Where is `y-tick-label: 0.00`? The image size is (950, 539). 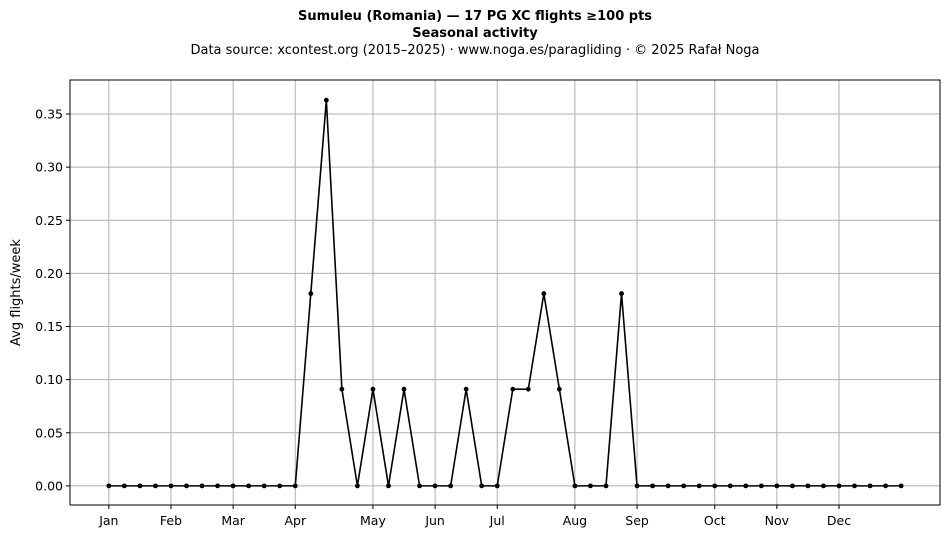 y-tick-label: 0.00 is located at coordinates (49, 485).